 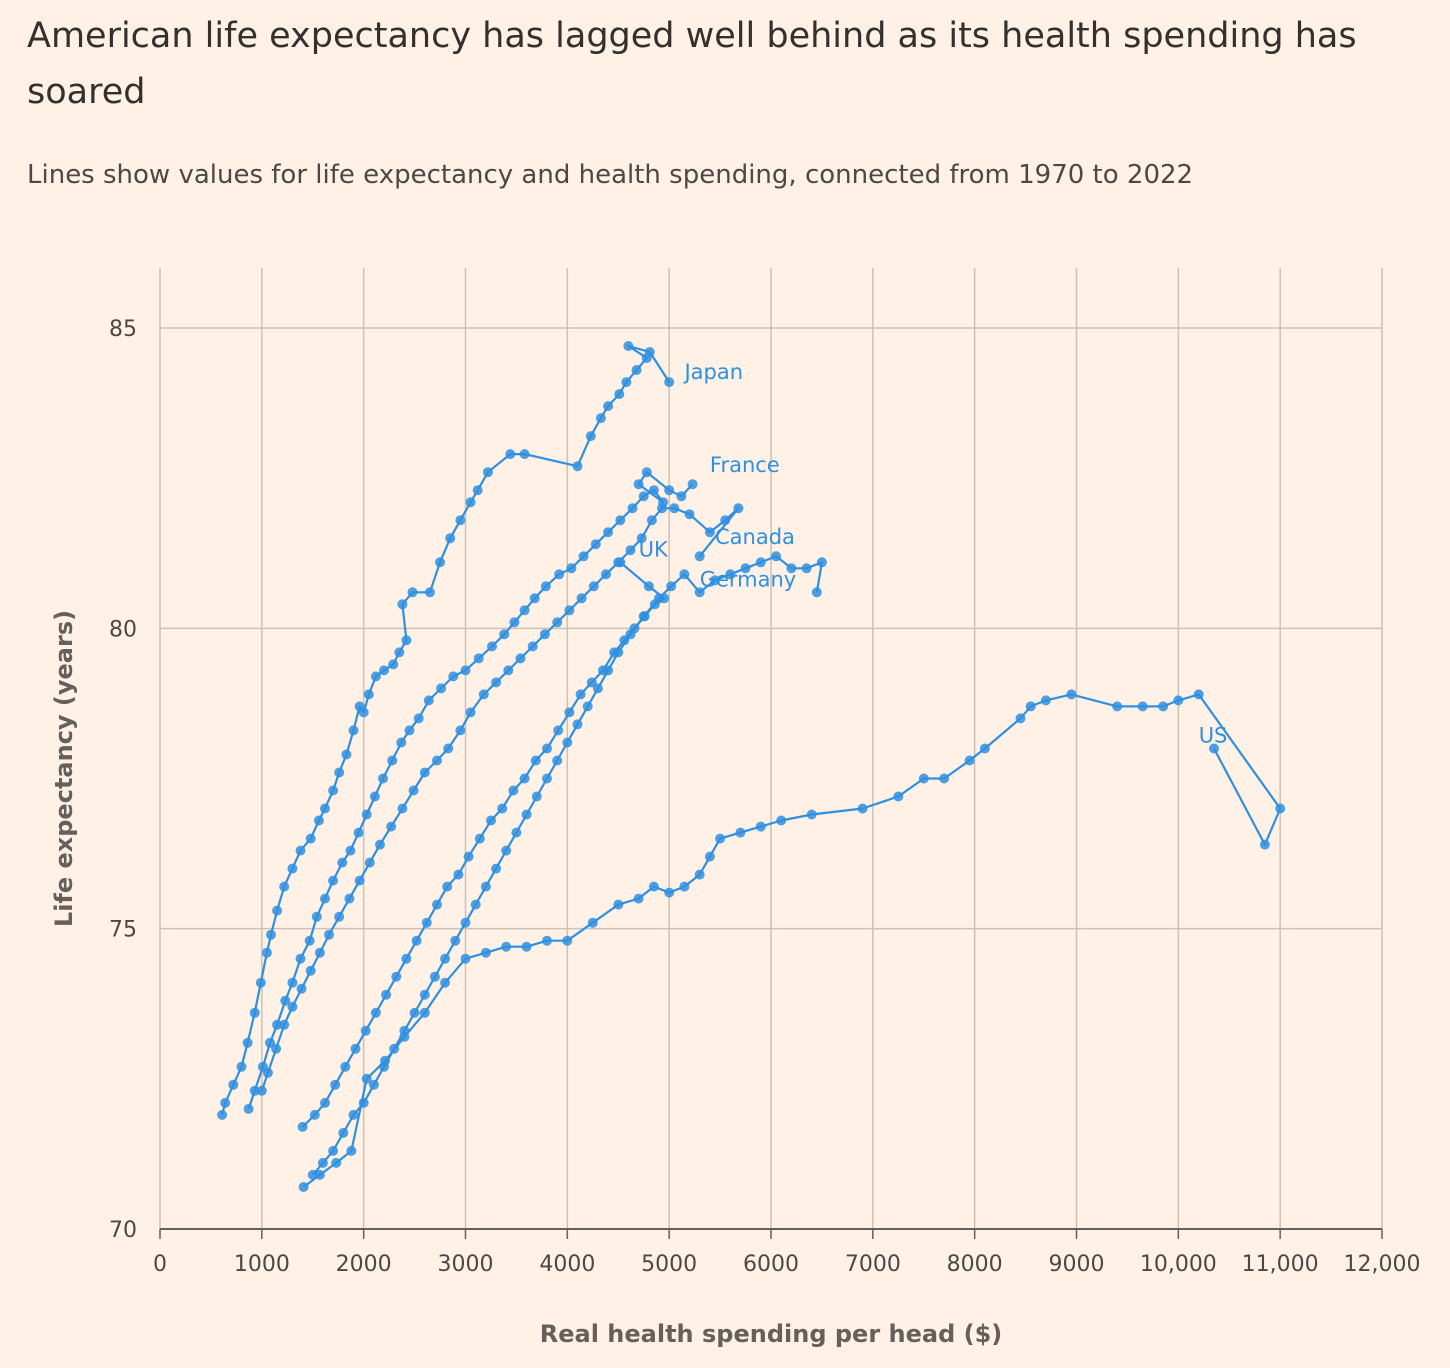 What do you see at coordinates (123, 329) in the screenshot?
I see `y-tick-label: 85` at bounding box center [123, 329].